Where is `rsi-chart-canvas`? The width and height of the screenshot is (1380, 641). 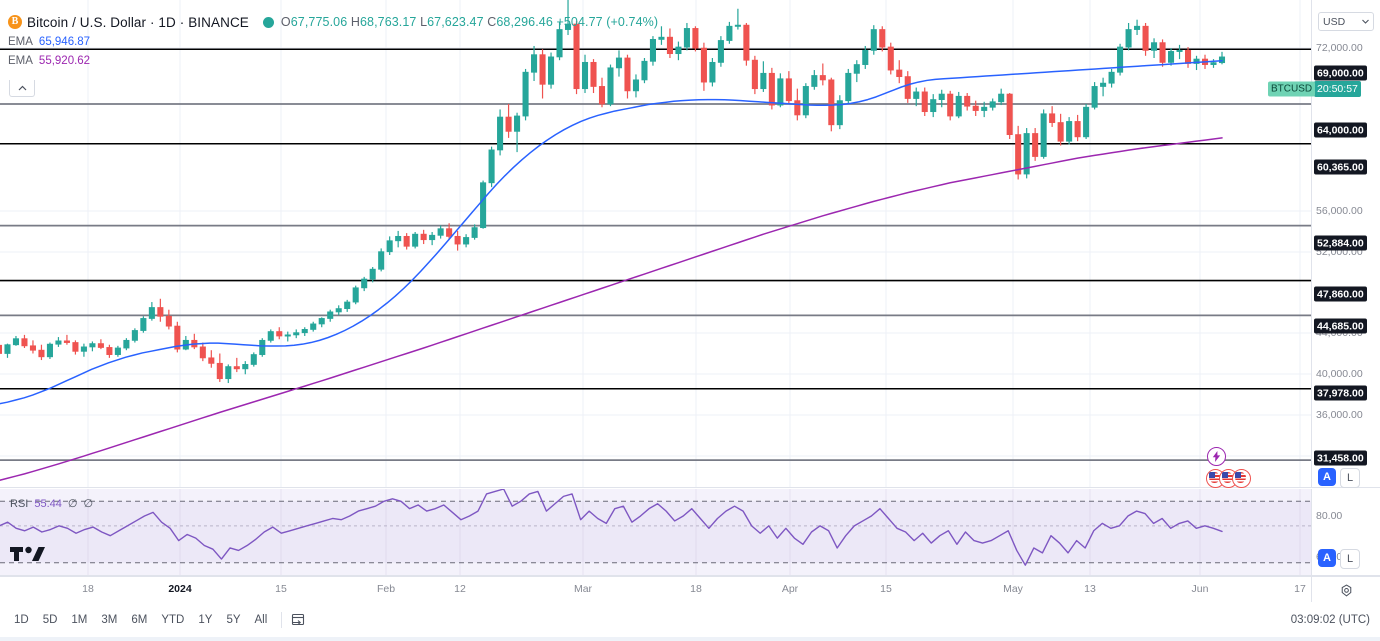 rsi-chart-canvas is located at coordinates (656, 532).